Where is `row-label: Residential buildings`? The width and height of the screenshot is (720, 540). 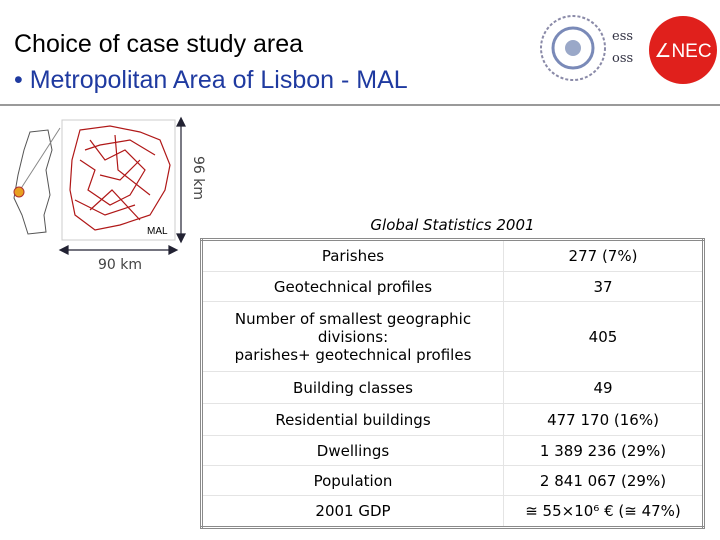 row-label: Residential buildings is located at coordinates (352, 419).